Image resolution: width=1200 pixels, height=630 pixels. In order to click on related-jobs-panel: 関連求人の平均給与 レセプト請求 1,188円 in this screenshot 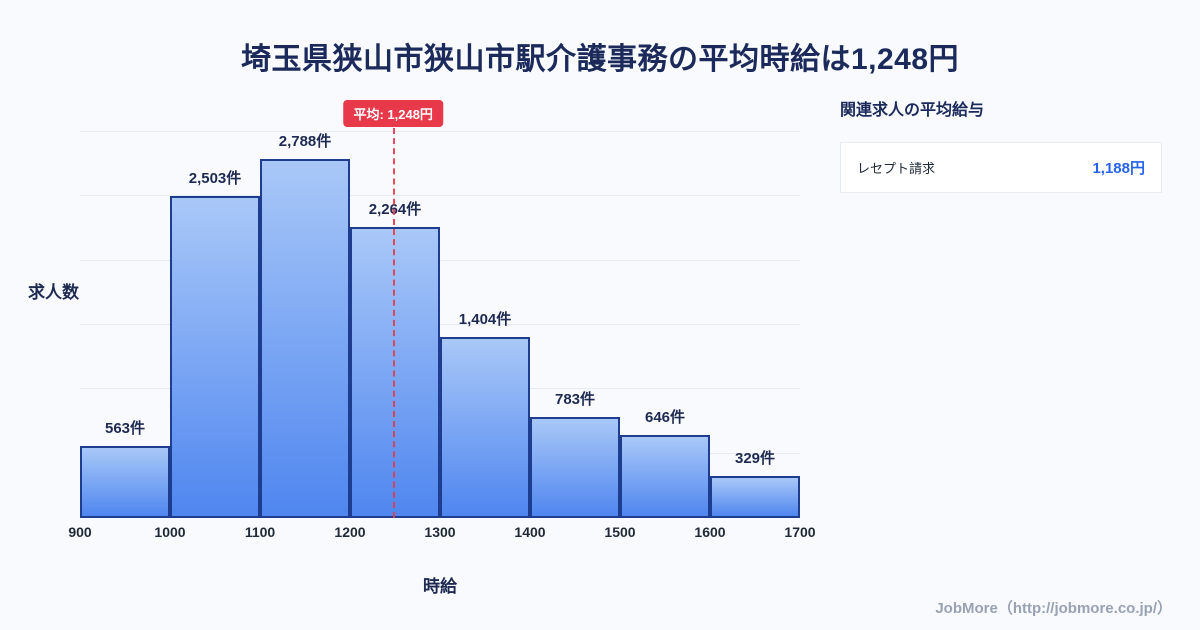, I will do `click(1001, 144)`.